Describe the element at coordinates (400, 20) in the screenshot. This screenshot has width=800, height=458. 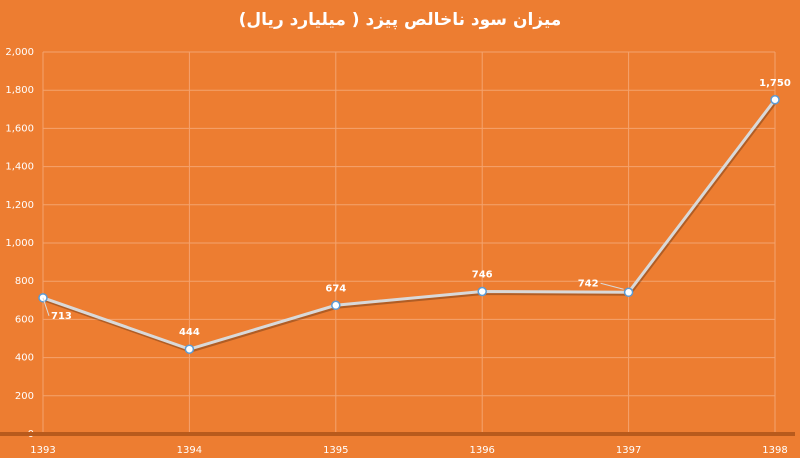
I see `chart-title: میزان سود ناخالص پیزد ( میلیارد ریال)` at that location.